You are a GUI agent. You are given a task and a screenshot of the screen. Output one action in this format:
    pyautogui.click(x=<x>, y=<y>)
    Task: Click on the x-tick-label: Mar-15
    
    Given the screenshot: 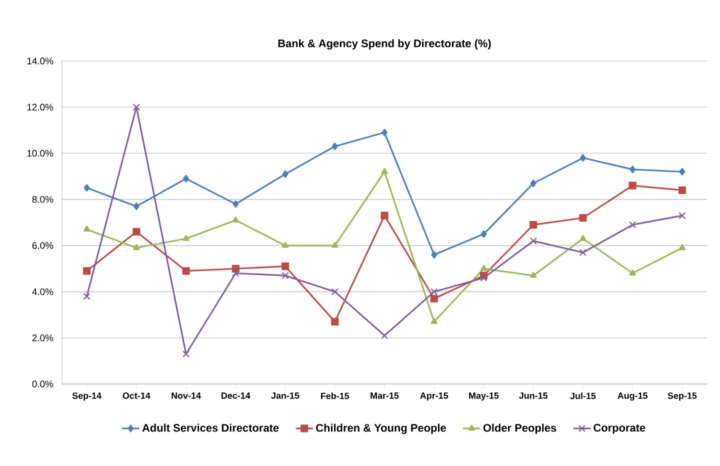 What is the action you would take?
    pyautogui.click(x=384, y=395)
    